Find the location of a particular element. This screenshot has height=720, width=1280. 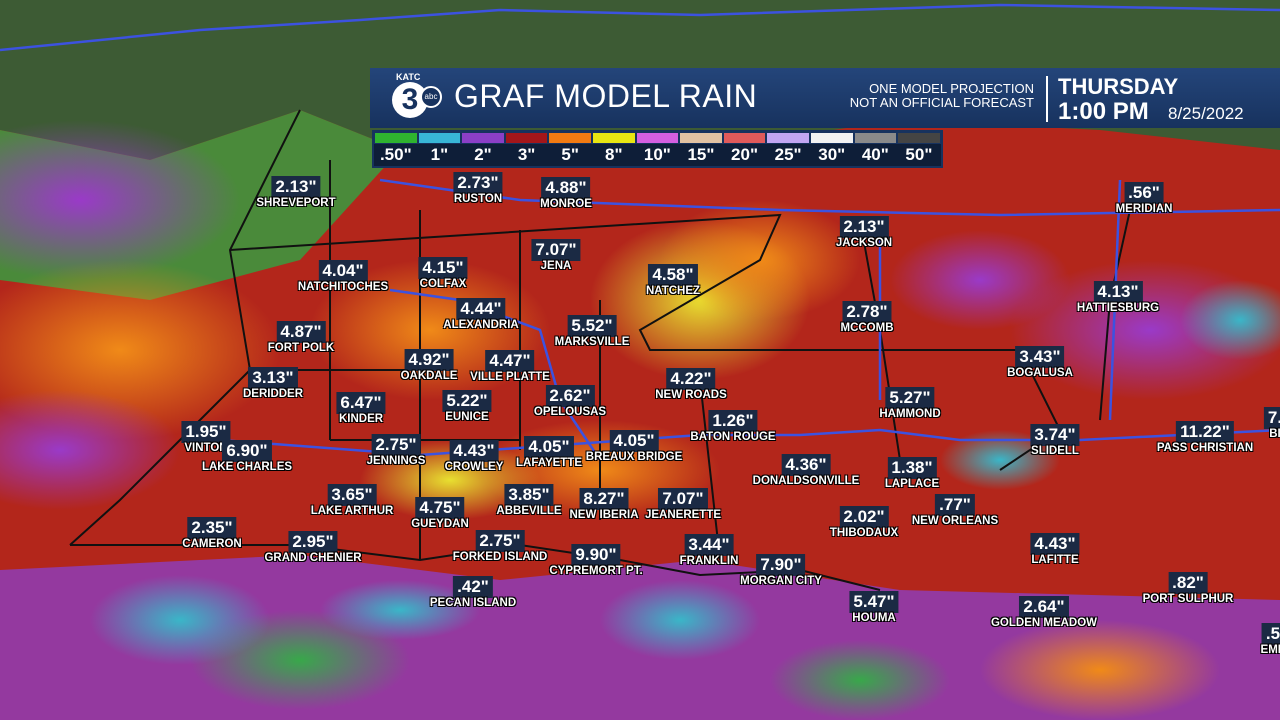

city-name: VINTON is located at coordinates (206, 448).